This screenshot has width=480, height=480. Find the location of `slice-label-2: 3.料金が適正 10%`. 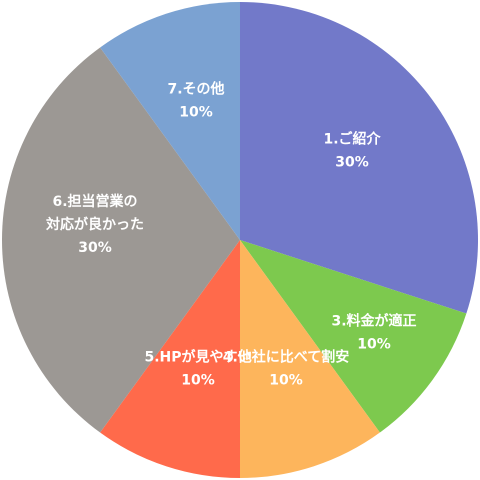

slice-label-2: 3.料金が適正 10% is located at coordinates (373, 333).